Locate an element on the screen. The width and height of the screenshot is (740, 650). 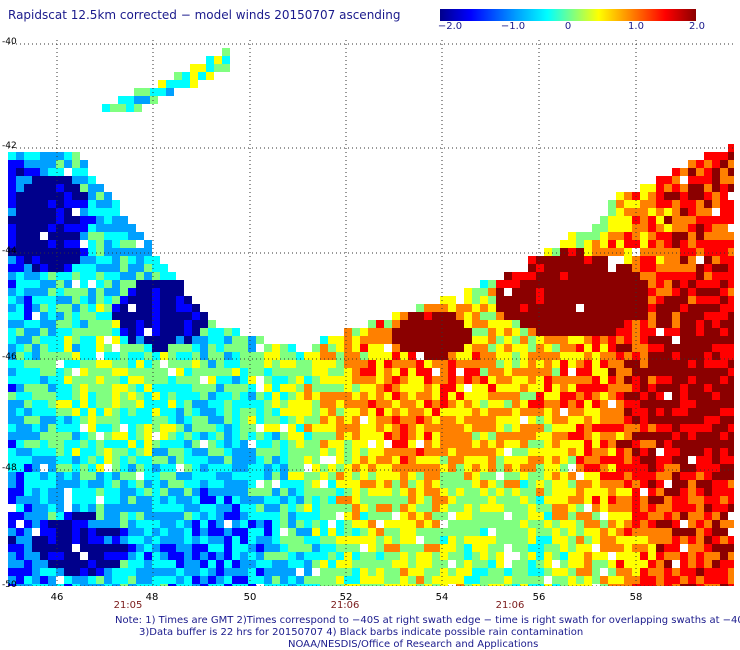
colorbar-tick-3: 0 is located at coordinates (568, 26).